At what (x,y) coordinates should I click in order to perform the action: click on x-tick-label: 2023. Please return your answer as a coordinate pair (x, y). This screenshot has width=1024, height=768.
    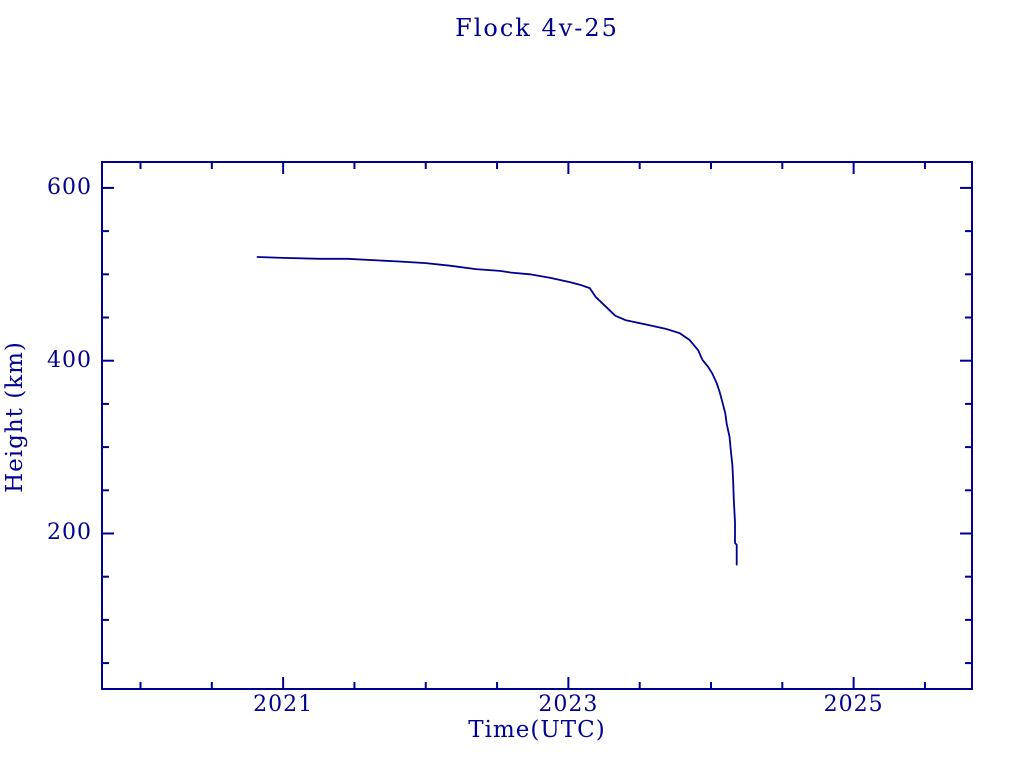
    Looking at the image, I should click on (568, 704).